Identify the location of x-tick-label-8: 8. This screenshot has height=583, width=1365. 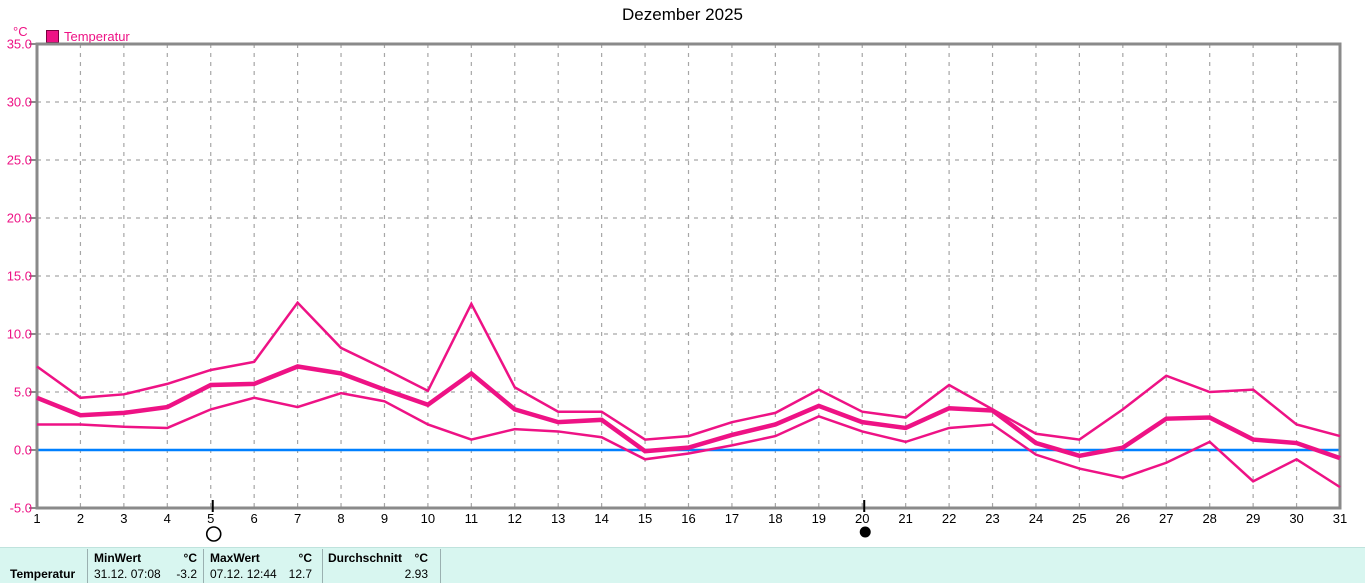
(340, 518).